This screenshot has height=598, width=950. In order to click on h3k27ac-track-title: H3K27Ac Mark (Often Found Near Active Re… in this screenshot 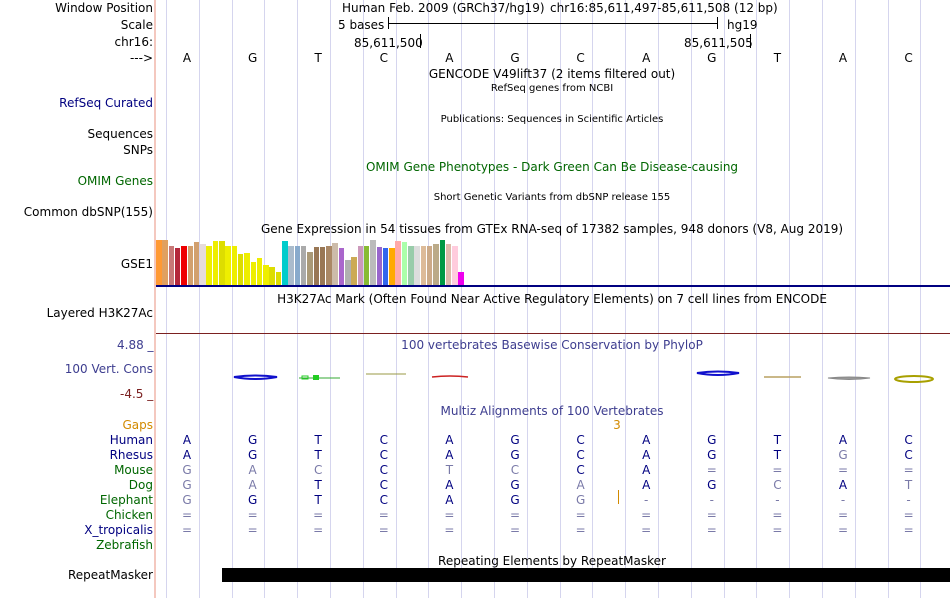, I will do `click(552, 299)`.